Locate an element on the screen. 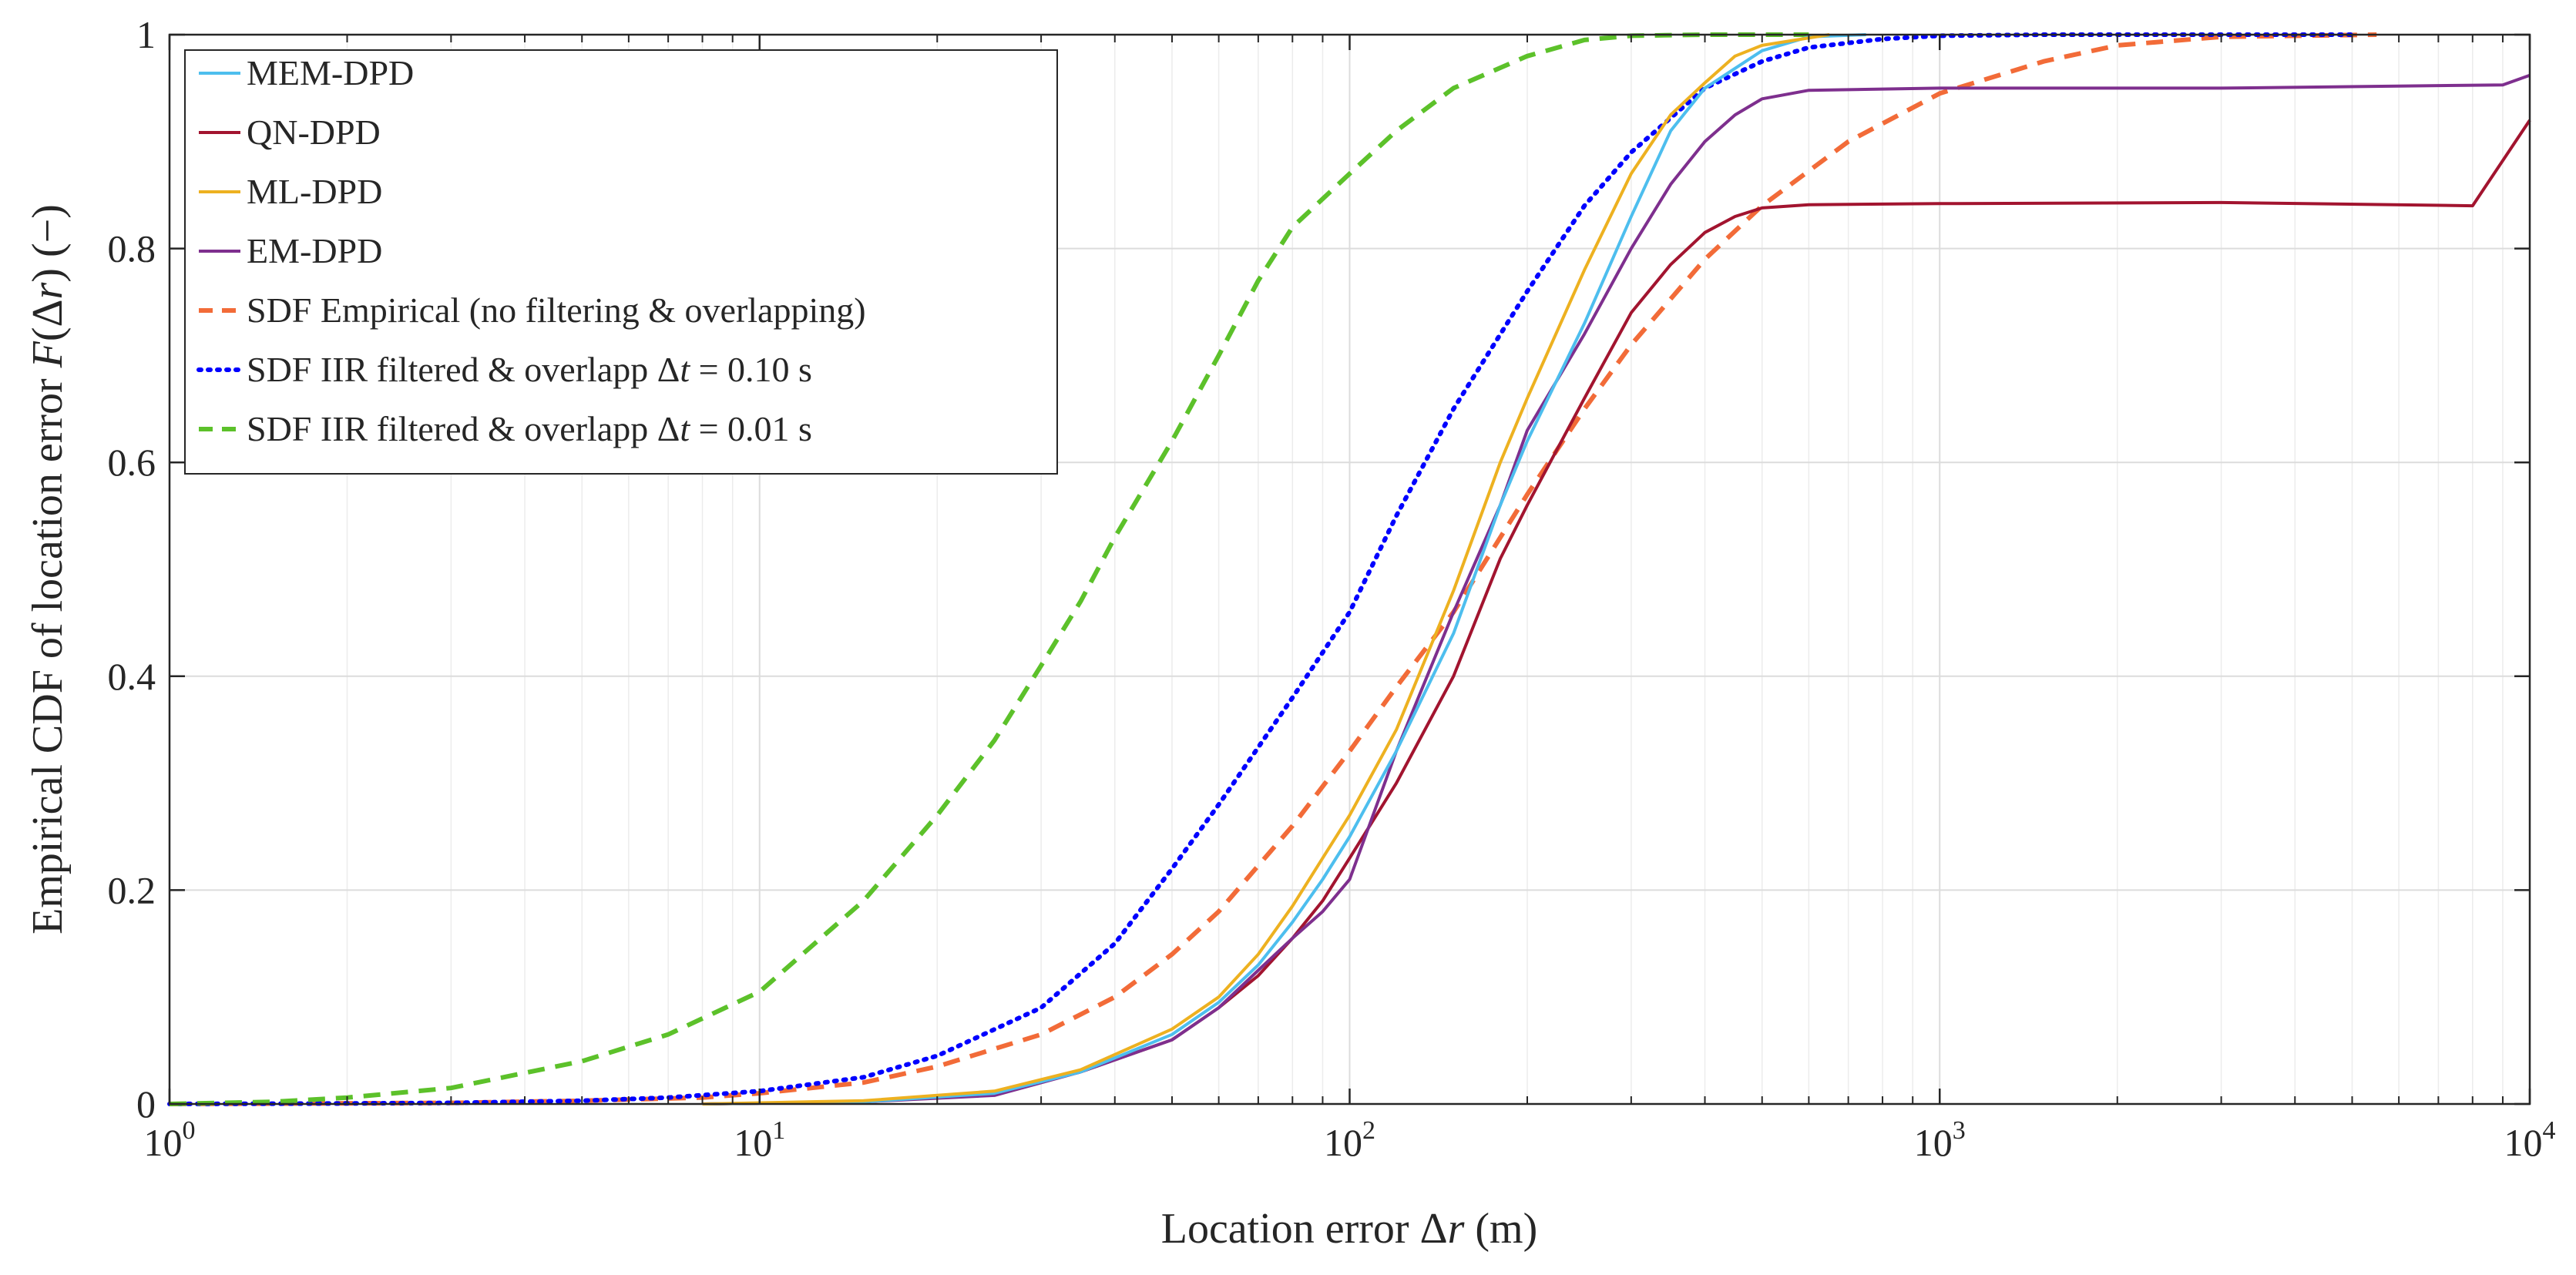 The width and height of the screenshot is (2576, 1275). x-tick-label: 10³ is located at coordinates (1940, 1140).